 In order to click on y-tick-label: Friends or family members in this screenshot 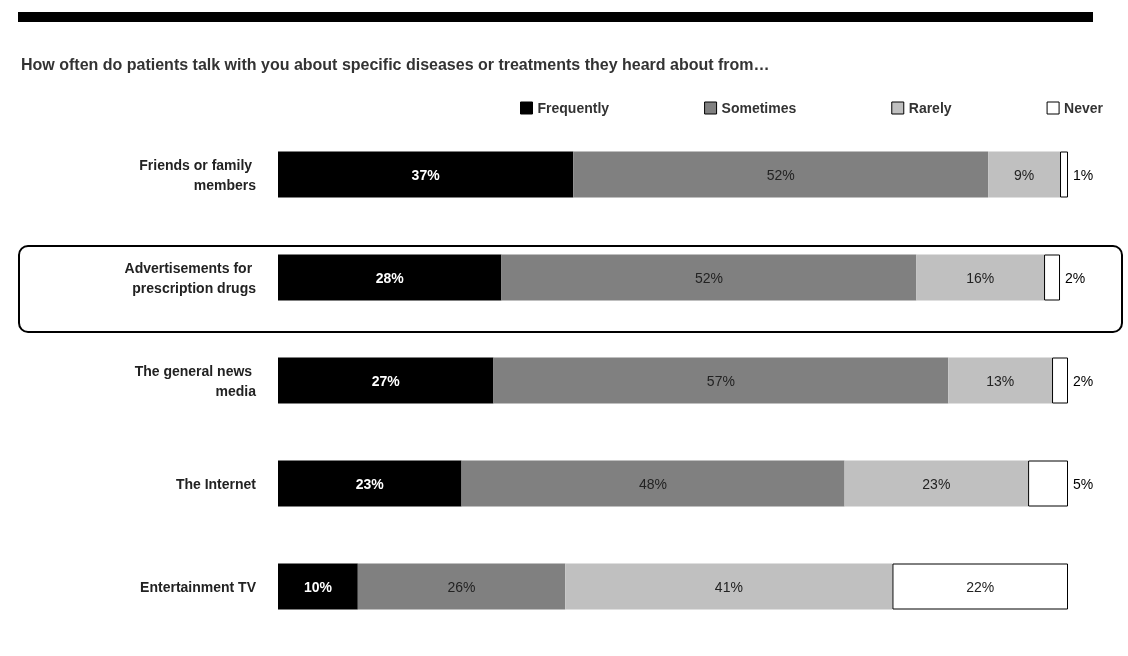, I will do `click(198, 174)`.